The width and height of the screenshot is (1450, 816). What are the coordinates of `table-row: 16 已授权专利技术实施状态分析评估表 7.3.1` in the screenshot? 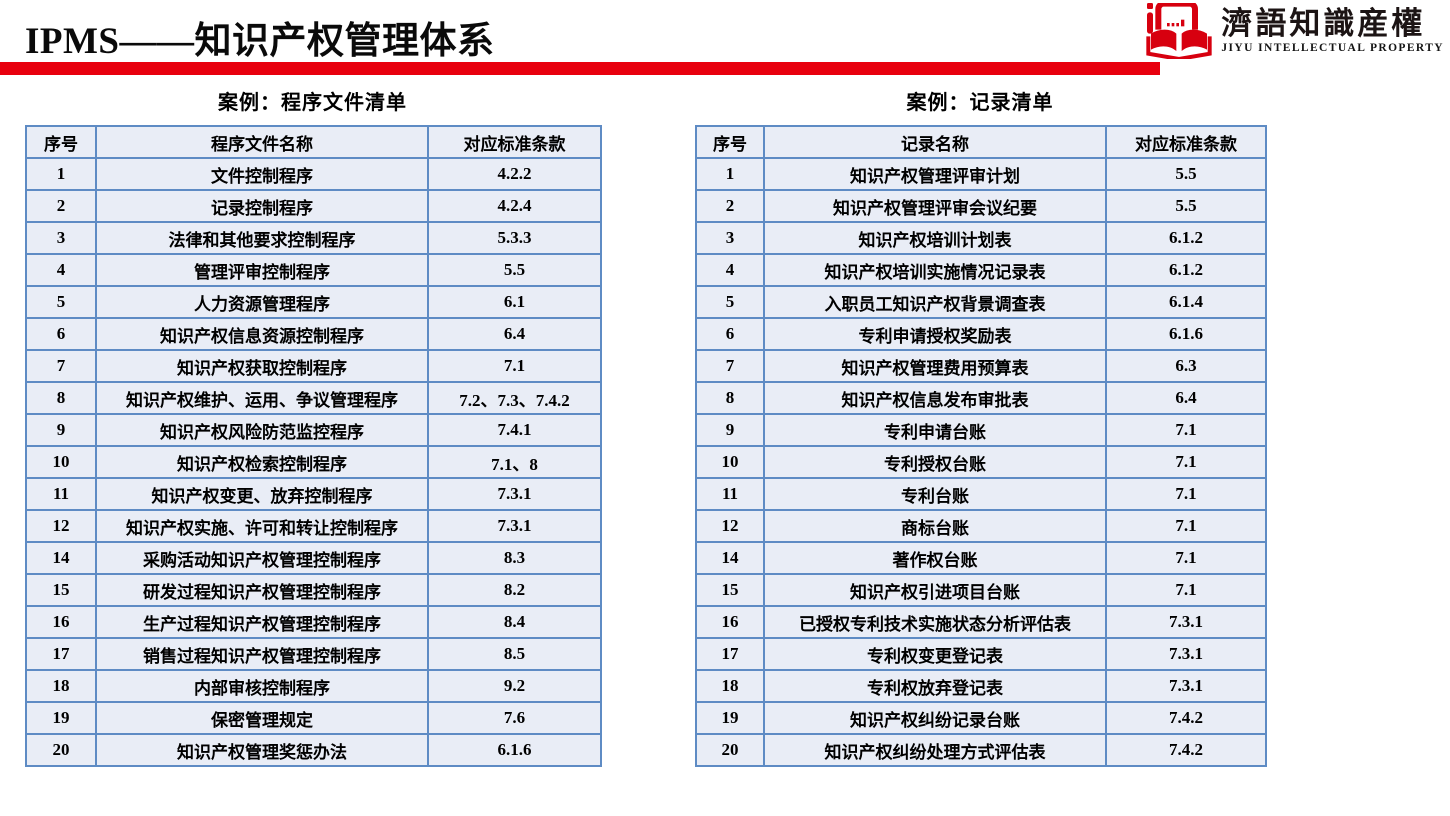 It's located at (981, 622).